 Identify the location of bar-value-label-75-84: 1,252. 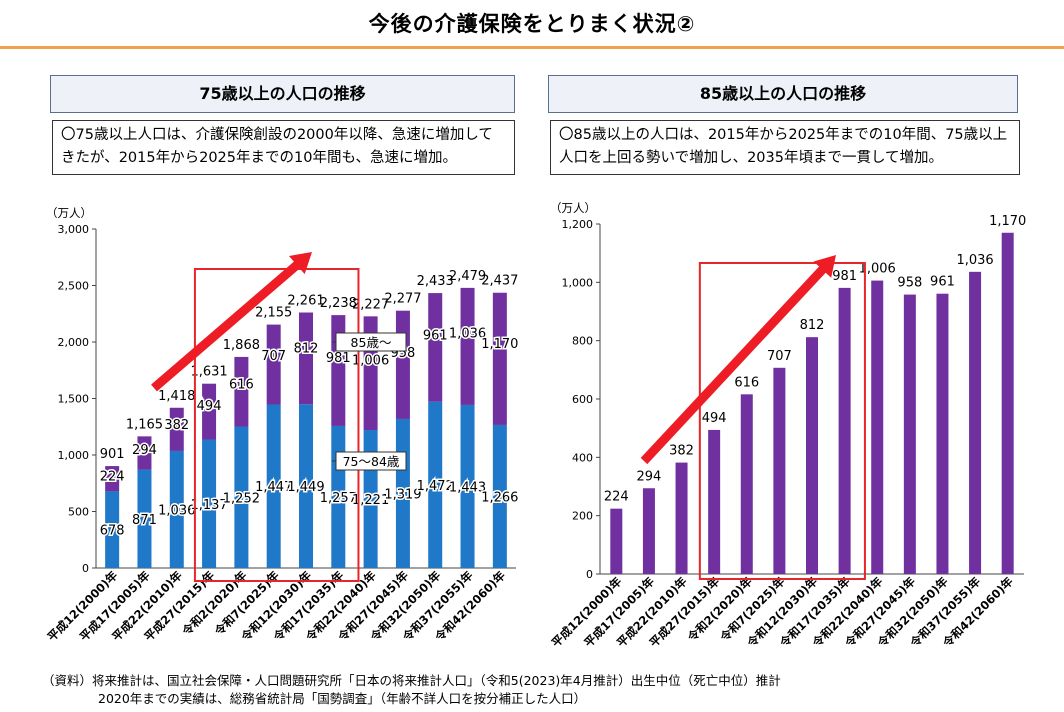
(241, 498).